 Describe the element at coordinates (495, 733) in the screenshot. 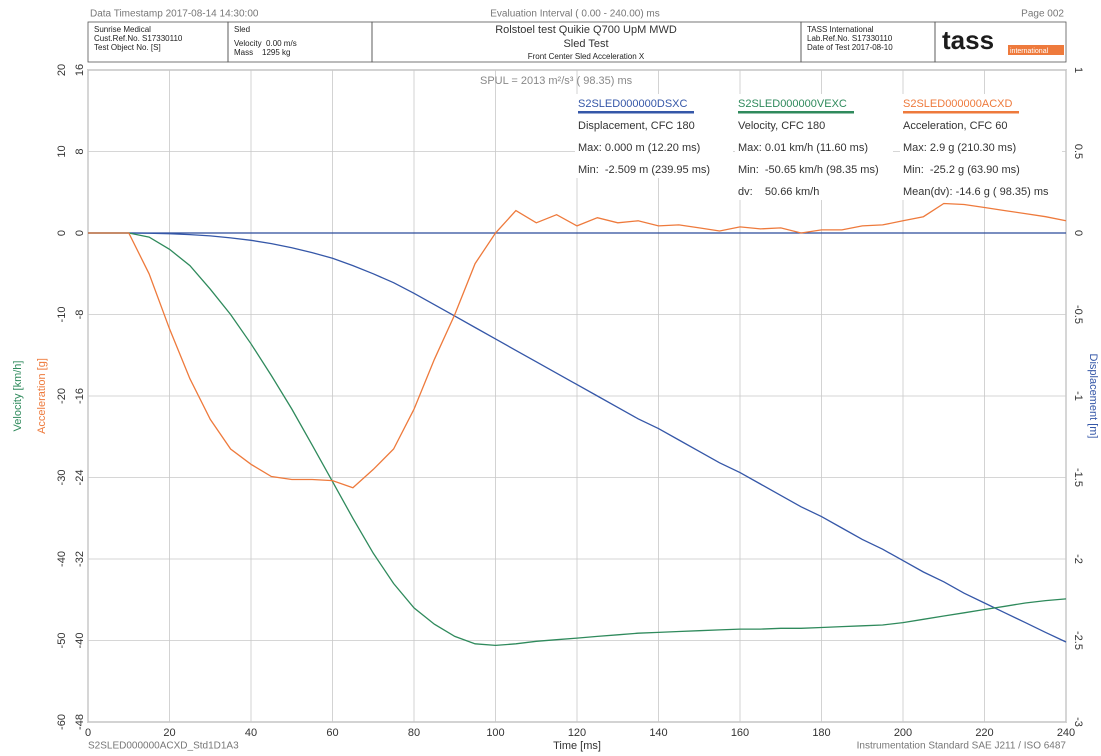

I see `x-tick-label: 100` at that location.